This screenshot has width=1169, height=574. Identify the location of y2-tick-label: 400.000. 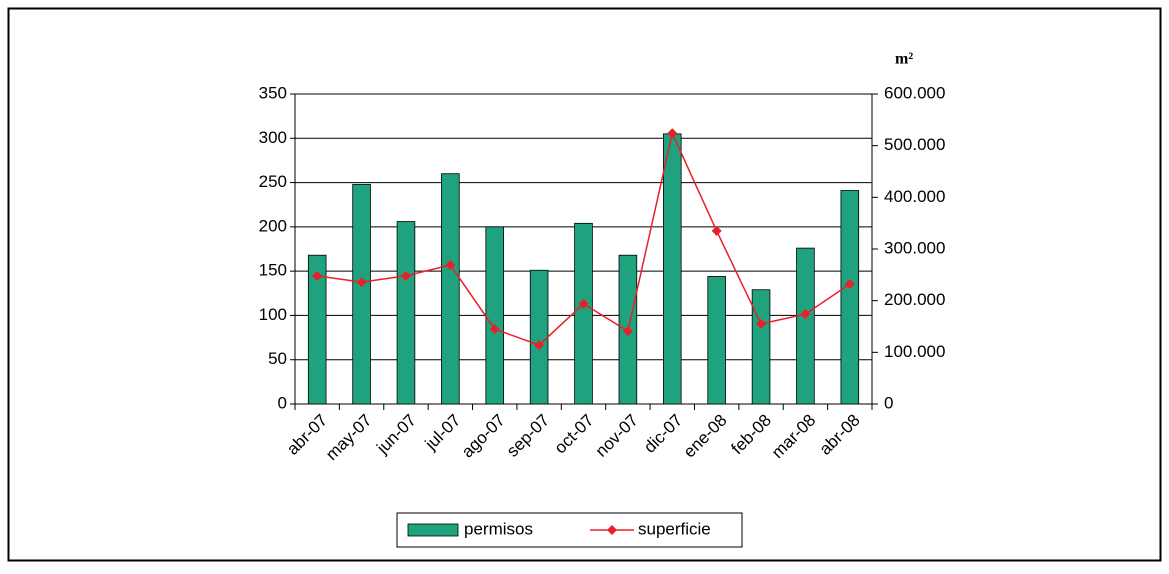
(914, 196).